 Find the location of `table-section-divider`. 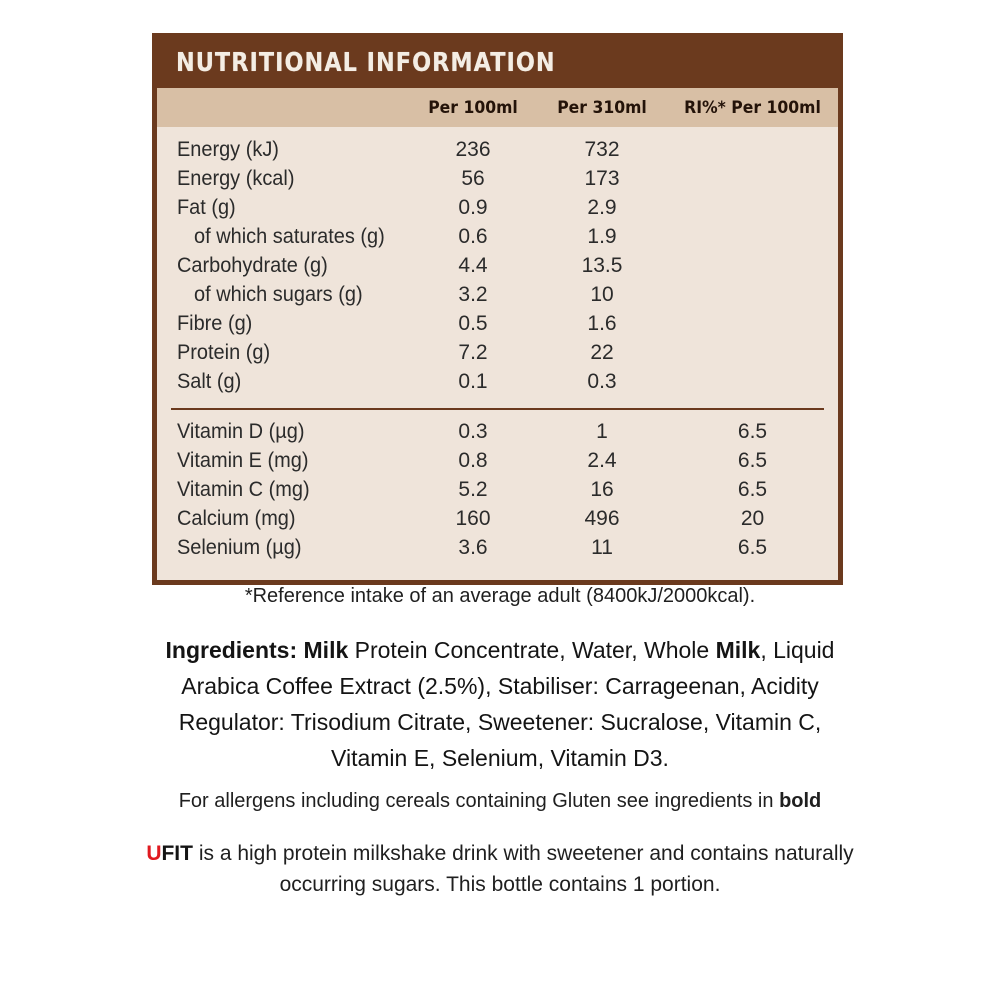

table-section-divider is located at coordinates (497, 409).